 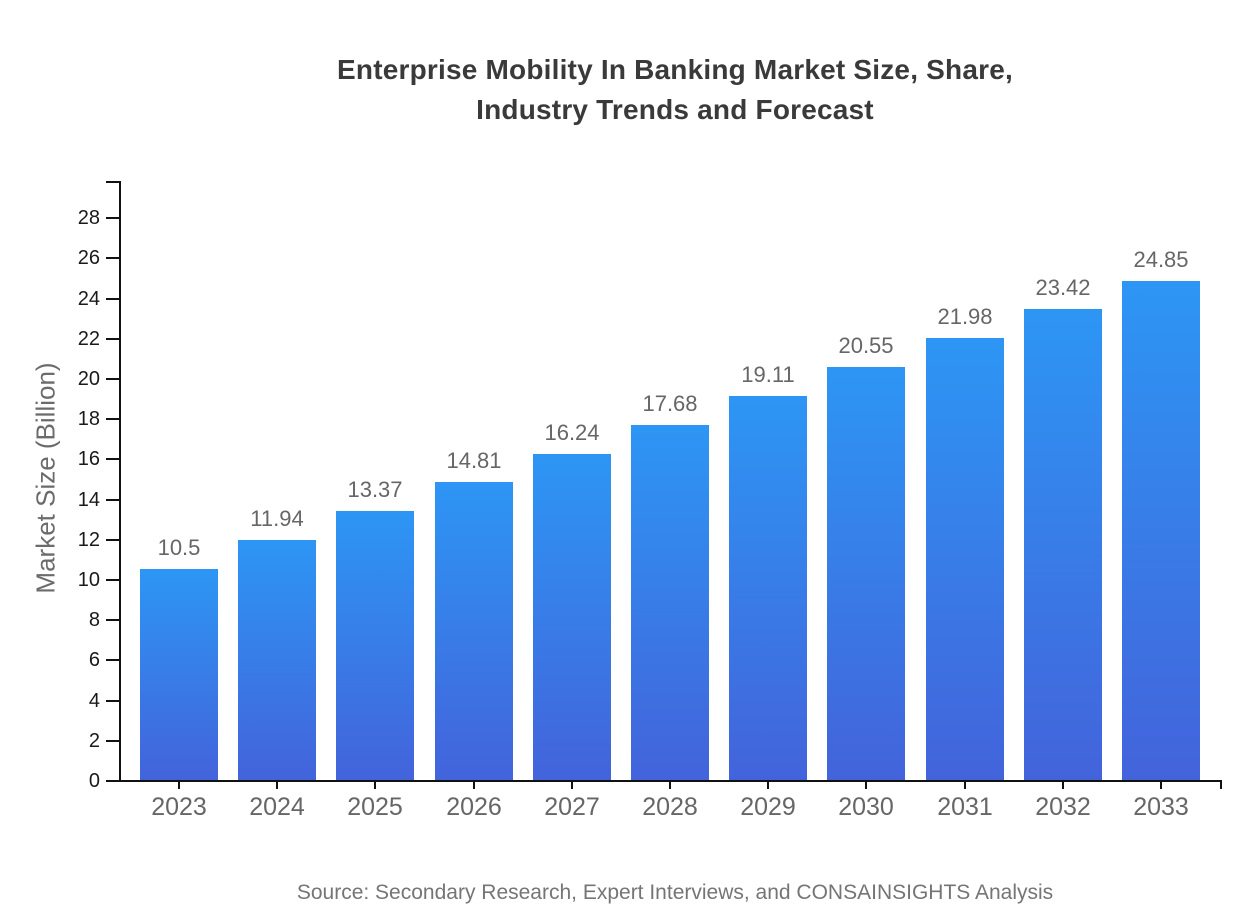 I want to click on y-tick-label: 2, so click(x=94, y=741).